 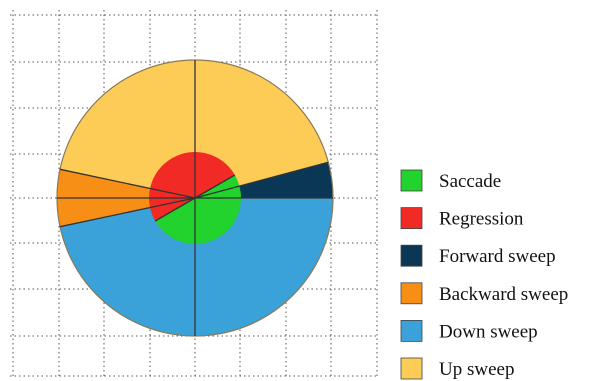 What do you see at coordinates (488, 331) in the screenshot?
I see `legend-label-down-sweep: Down sweep` at bounding box center [488, 331].